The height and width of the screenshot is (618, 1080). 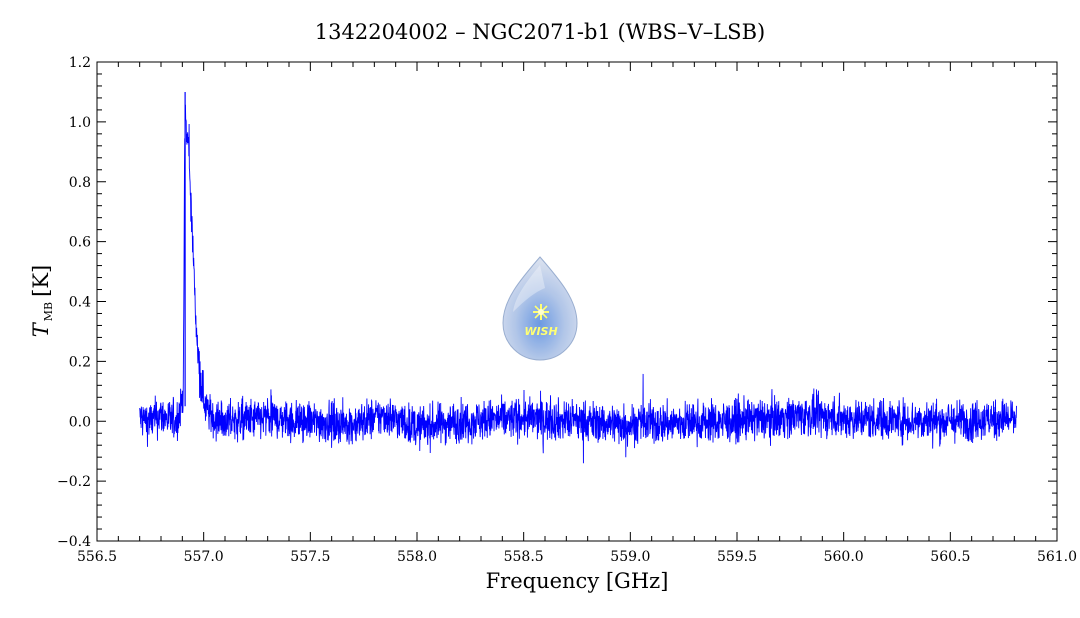 What do you see at coordinates (80, 63) in the screenshot?
I see `y-tick-label: 1.2` at bounding box center [80, 63].